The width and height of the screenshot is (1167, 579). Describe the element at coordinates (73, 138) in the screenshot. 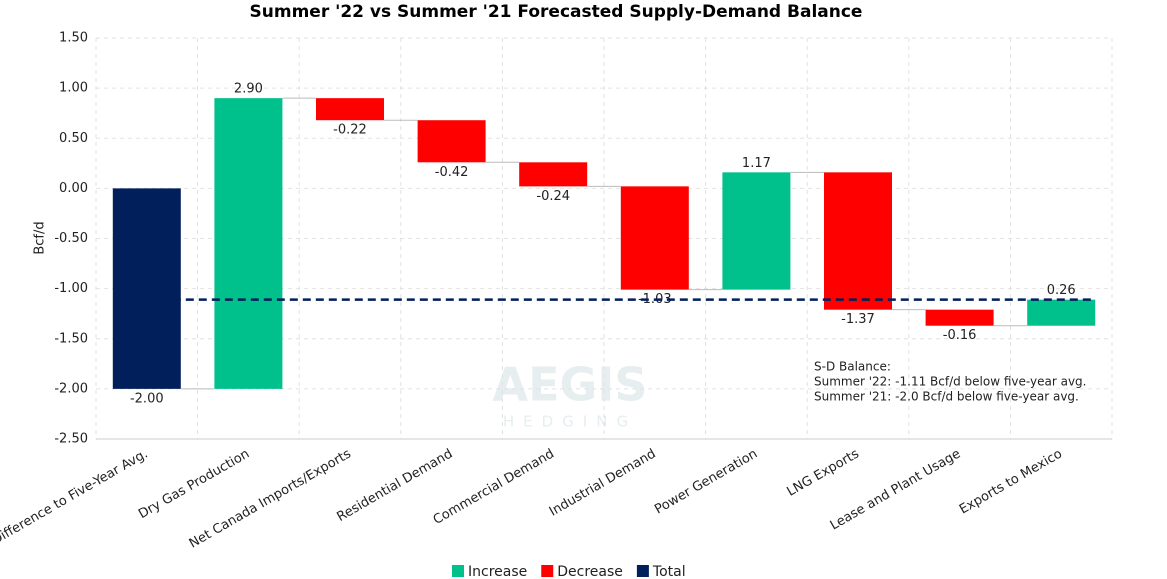

I see `y-tick-label: 0.50` at that location.